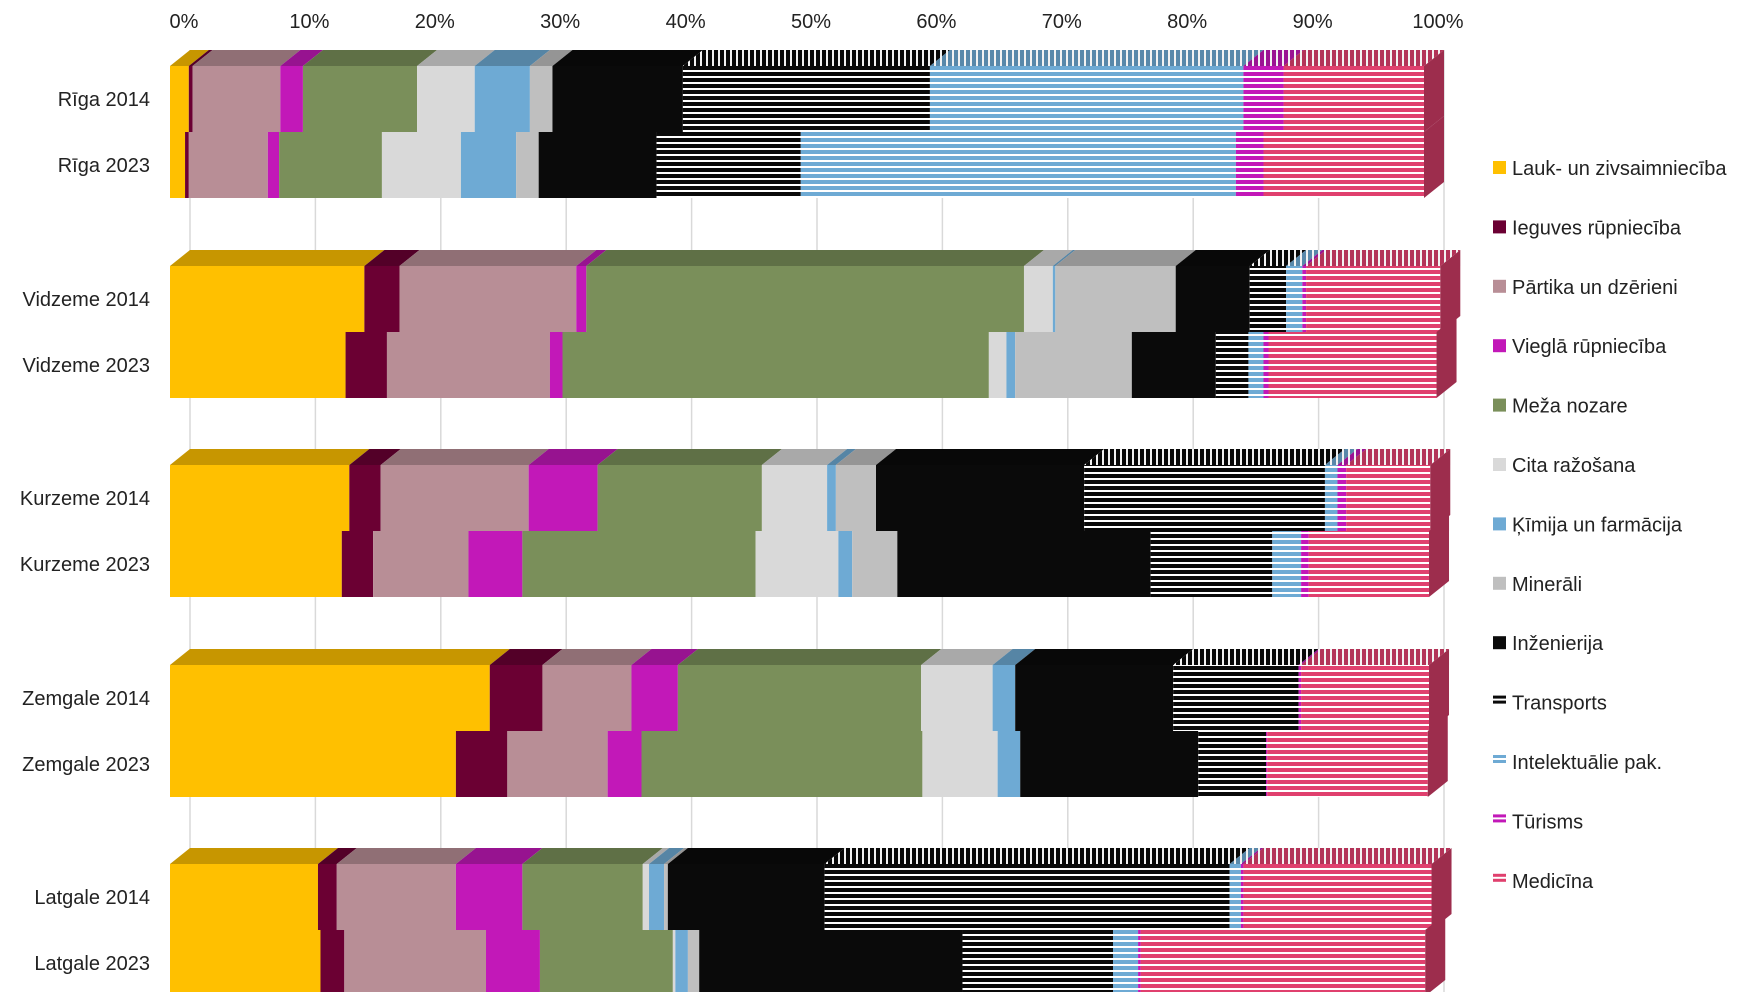  Describe the element at coordinates (86, 765) in the screenshot. I see `category-label: Zemgale 2023` at that location.